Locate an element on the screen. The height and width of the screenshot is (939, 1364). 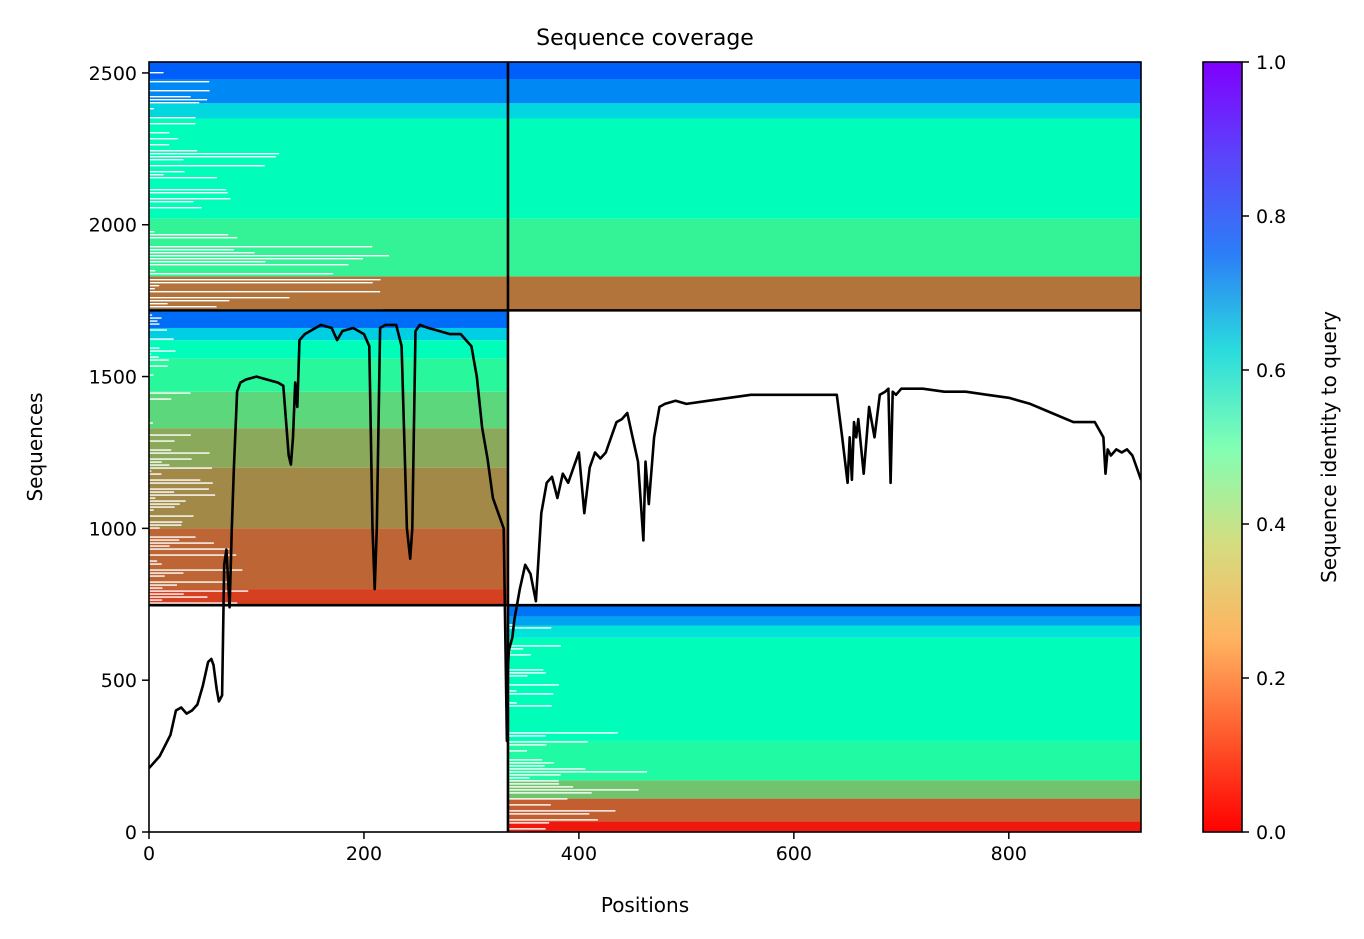
x-tick-label: 200 is located at coordinates (364, 854).